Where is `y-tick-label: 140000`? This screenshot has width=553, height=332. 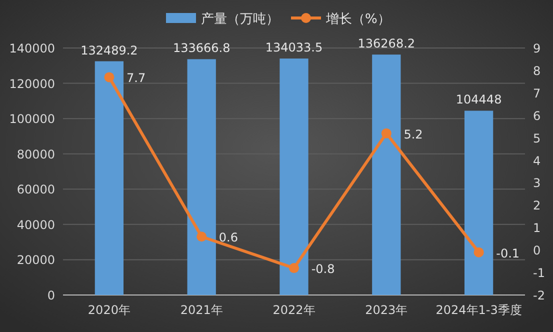
y-tick-label: 140000 is located at coordinates (32, 49).